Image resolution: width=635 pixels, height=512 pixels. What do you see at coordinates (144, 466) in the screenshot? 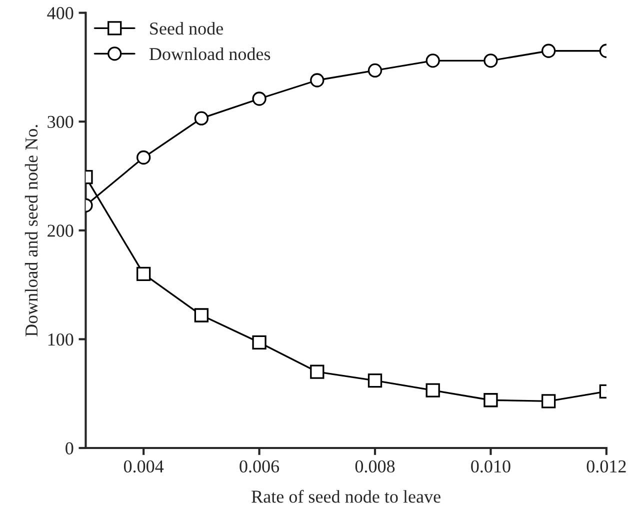
I see `x-tick-label: 0.004` at bounding box center [144, 466].